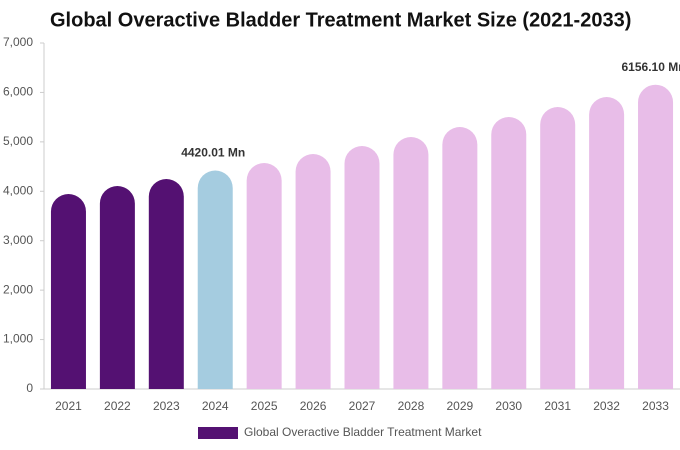 The image size is (680, 450). I want to click on x-tick-label: 2026, so click(313, 406).